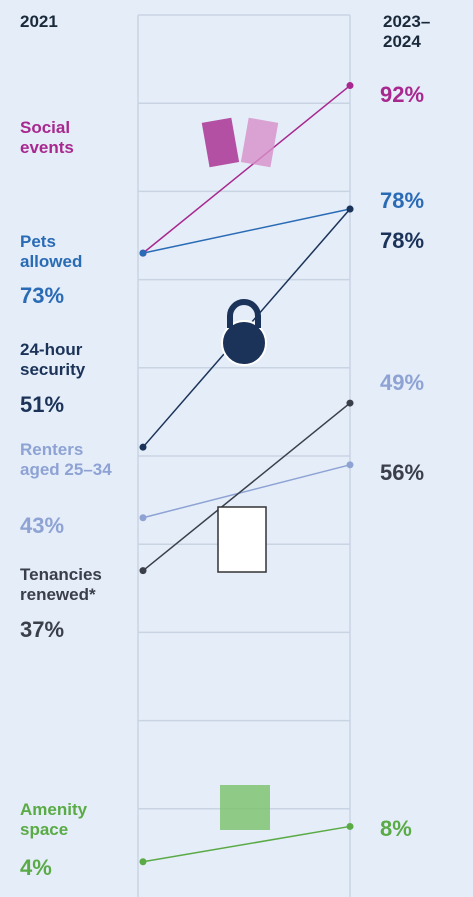  What do you see at coordinates (66, 459) in the screenshot?
I see `series-name: Renters aged 25–34` at bounding box center [66, 459].